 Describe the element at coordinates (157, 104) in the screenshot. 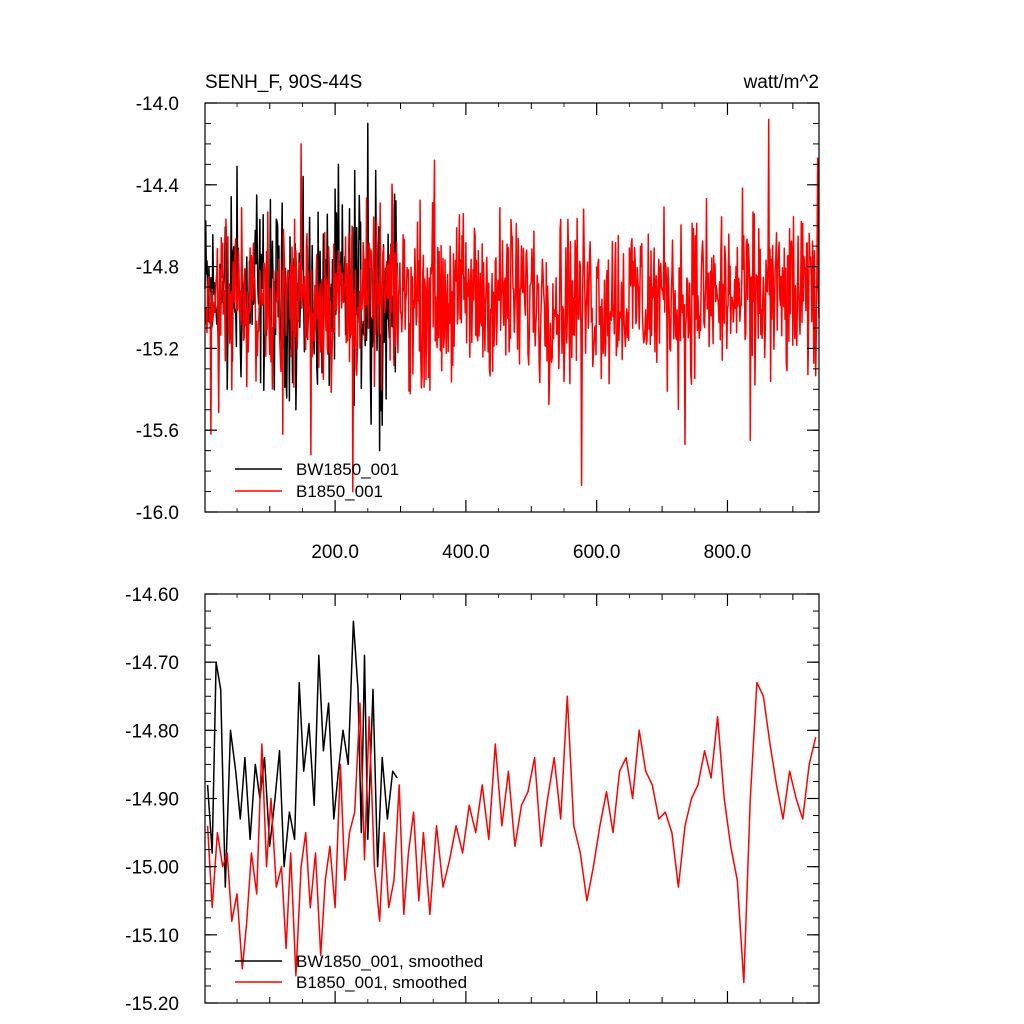

I see `y-tick-label: -14.0` at that location.